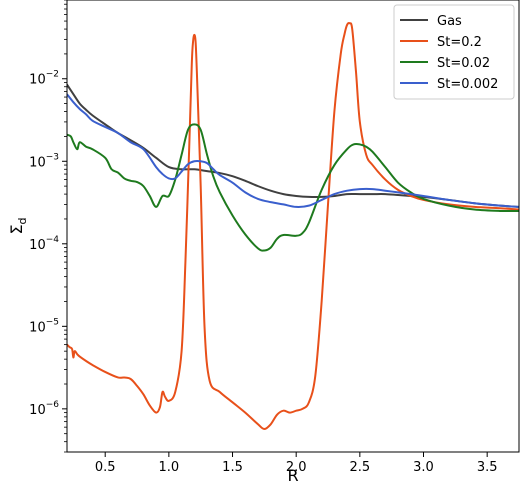  I want to click on legend: Gas St=0.2 St=0.02 St=0.002, so click(454, 52).